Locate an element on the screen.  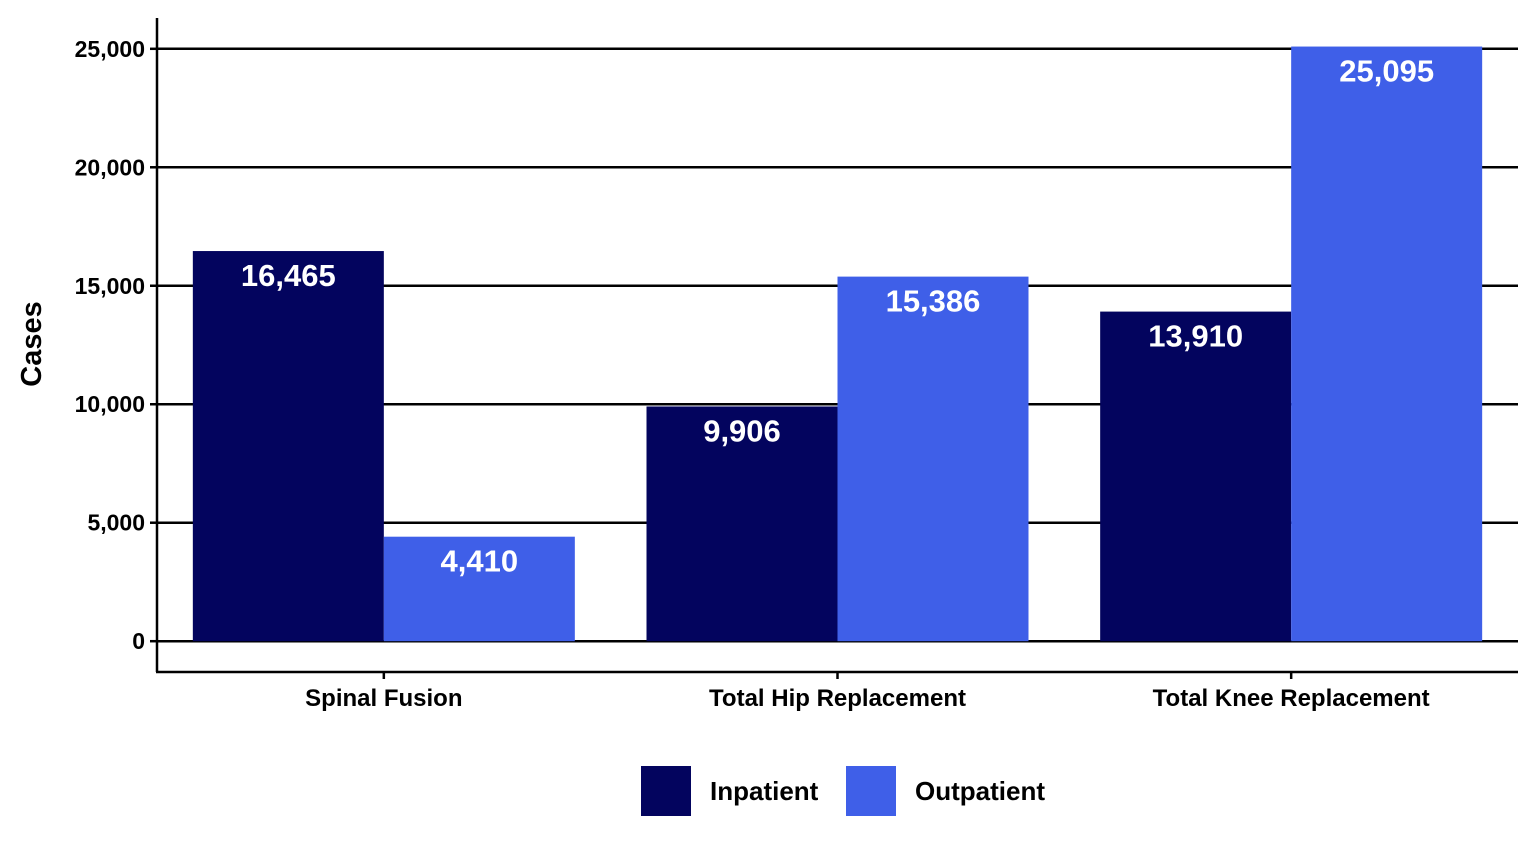
data-label: 15,386 is located at coordinates (933, 301).